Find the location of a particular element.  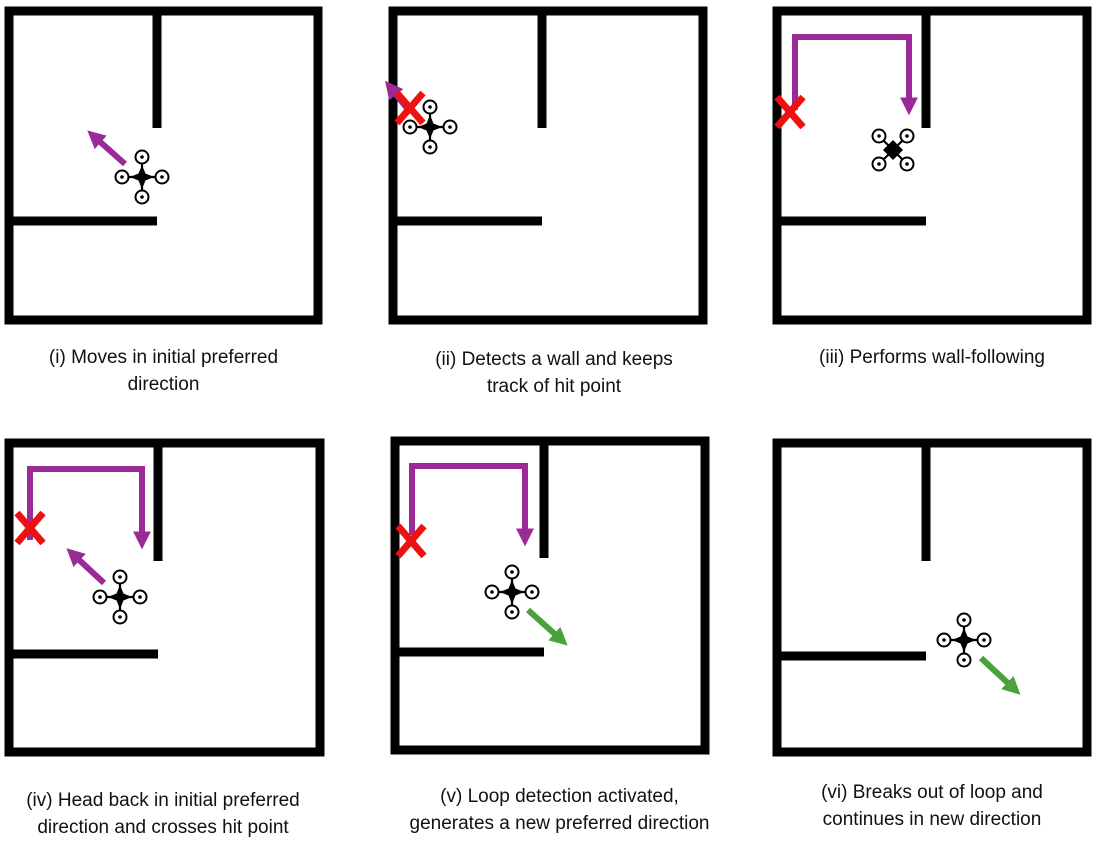

panel-iv is located at coordinates (164, 597).